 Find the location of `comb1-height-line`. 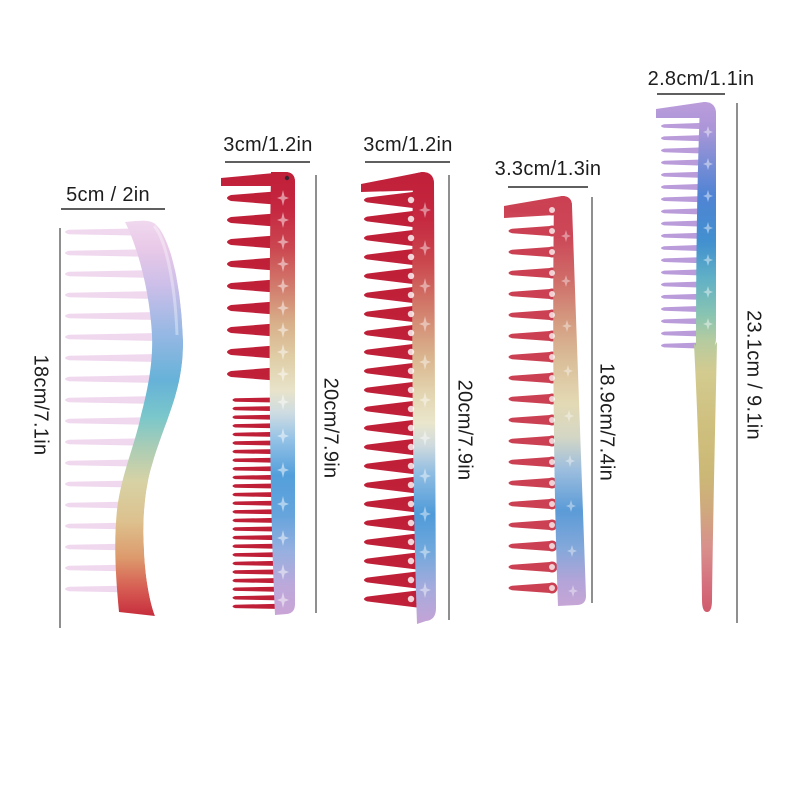

comb1-height-line is located at coordinates (60, 428).